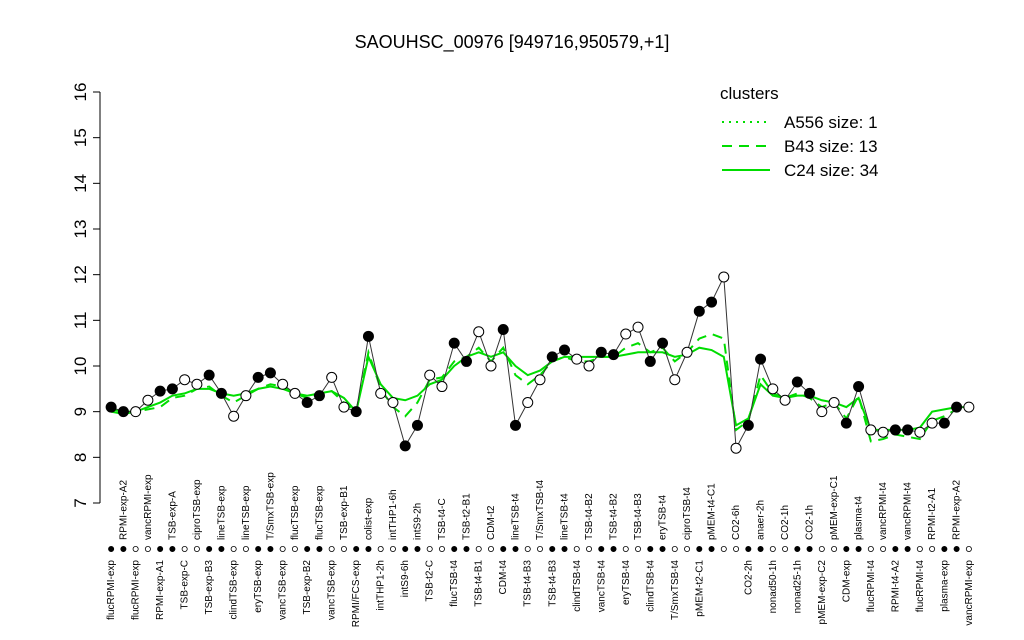  Describe the element at coordinates (368, 518) in the screenshot. I see `x-tick-label: colist-exp` at that location.